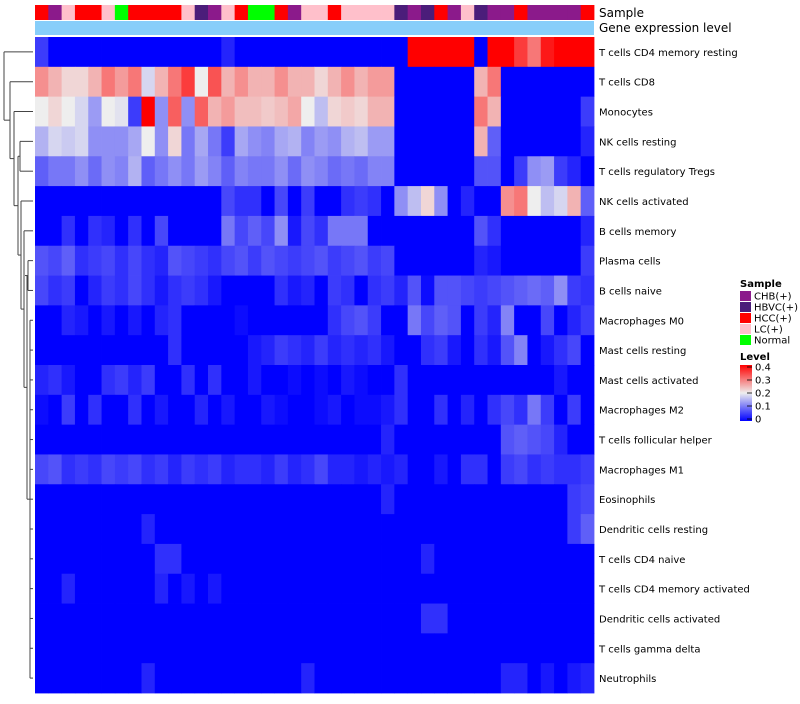 The image size is (800, 704). I want to click on level-legend-label: 0, so click(758, 420).